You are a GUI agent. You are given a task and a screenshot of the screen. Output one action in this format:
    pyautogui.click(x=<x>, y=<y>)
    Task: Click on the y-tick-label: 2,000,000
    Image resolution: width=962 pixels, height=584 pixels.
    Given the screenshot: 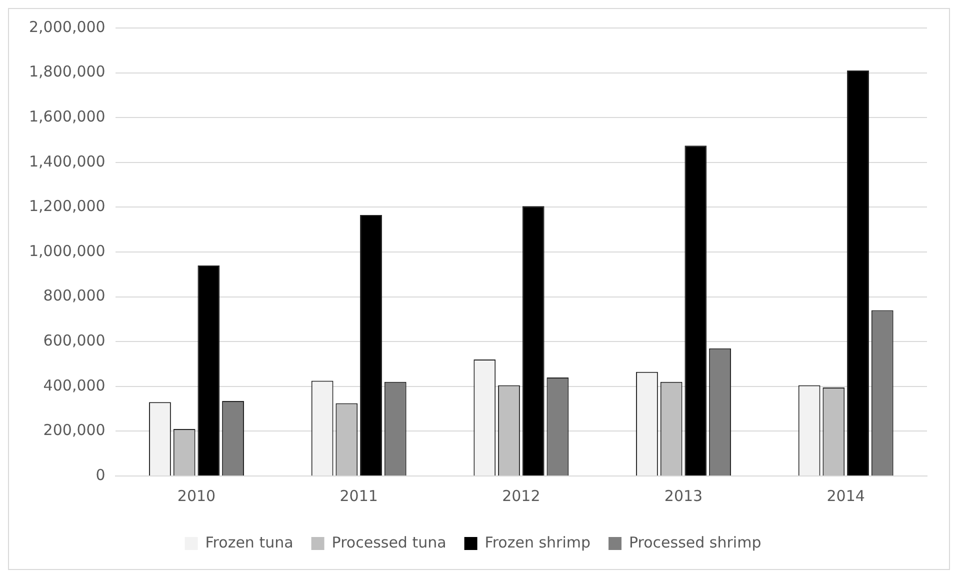 What is the action you would take?
    pyautogui.click(x=67, y=27)
    